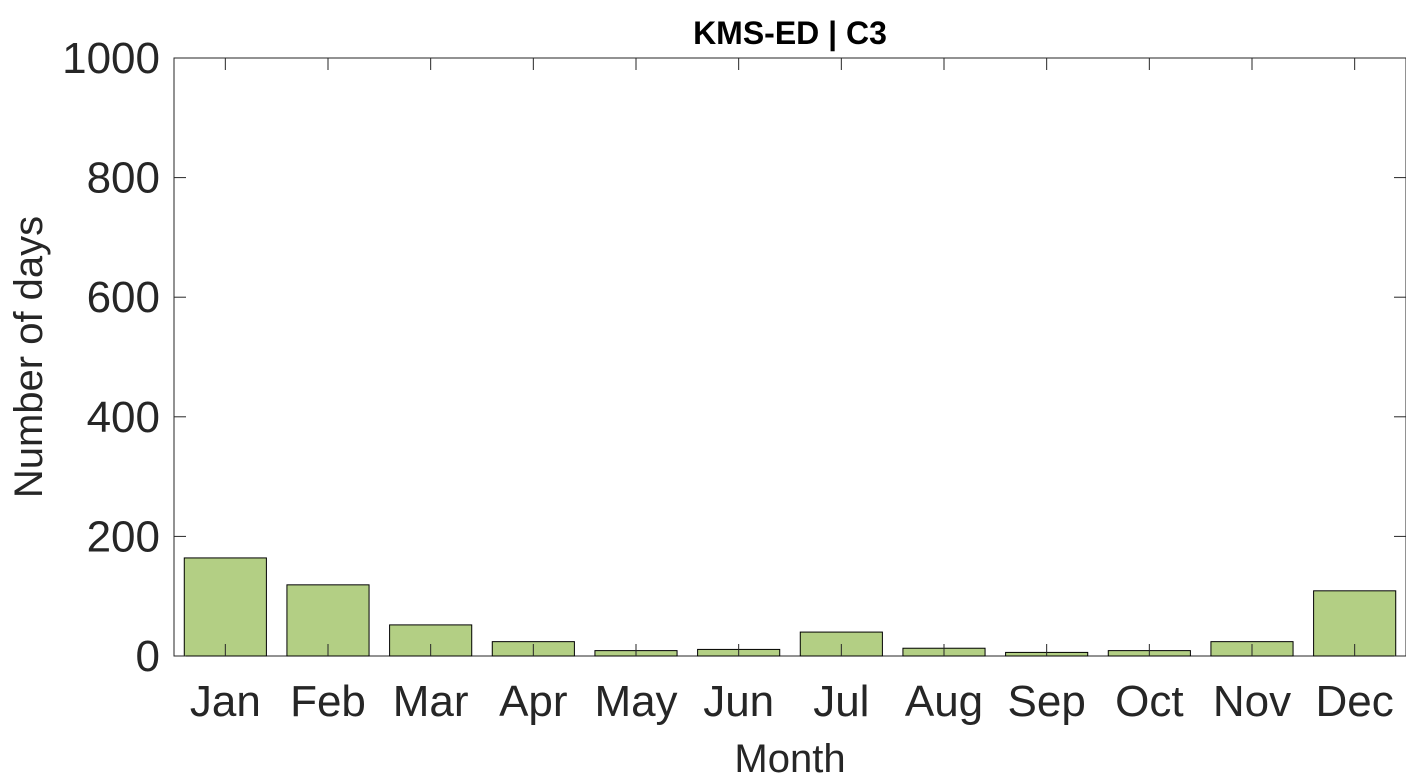 The width and height of the screenshot is (1406, 781). Describe the element at coordinates (841, 701) in the screenshot. I see `x-tick-label-jul: Jul` at that location.